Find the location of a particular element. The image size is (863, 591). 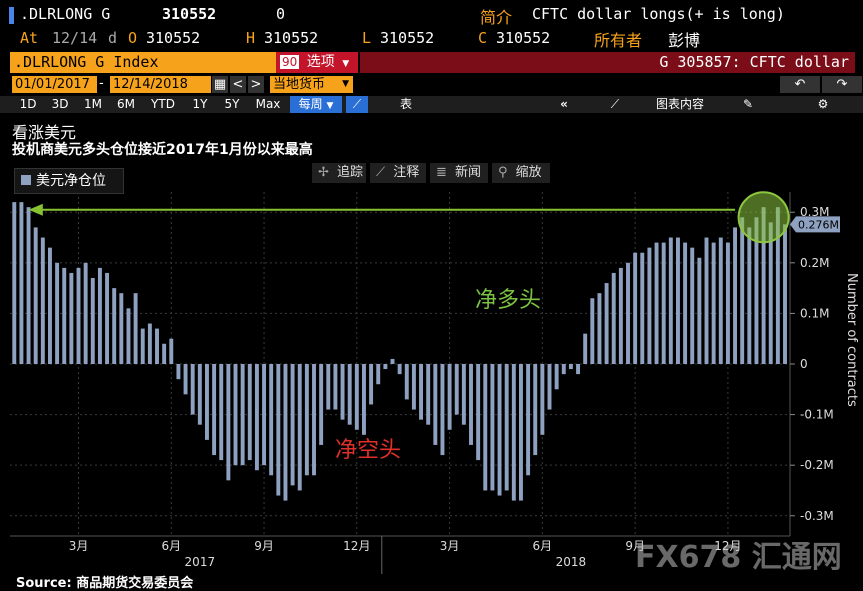

ticker-flag-icon is located at coordinates (11, 15).